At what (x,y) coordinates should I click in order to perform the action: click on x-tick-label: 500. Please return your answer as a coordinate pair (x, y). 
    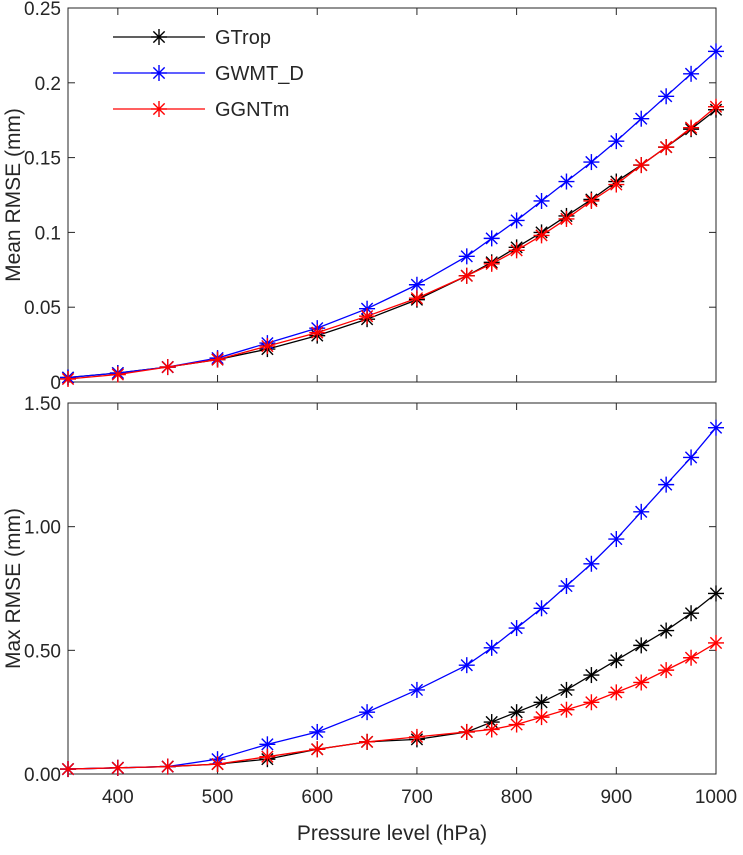
    Looking at the image, I should click on (218, 797).